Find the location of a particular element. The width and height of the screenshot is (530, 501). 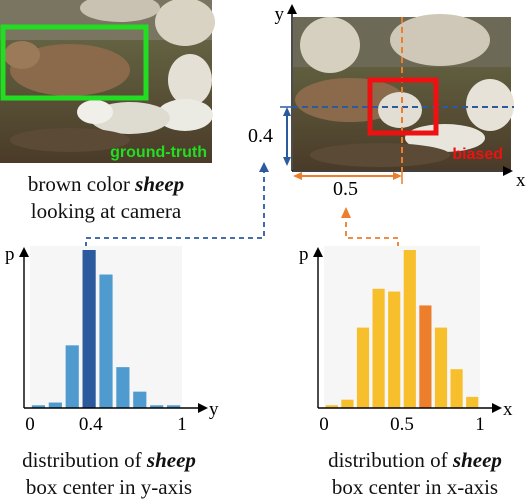

y-chart-p-label: p is located at coordinates (10, 254).